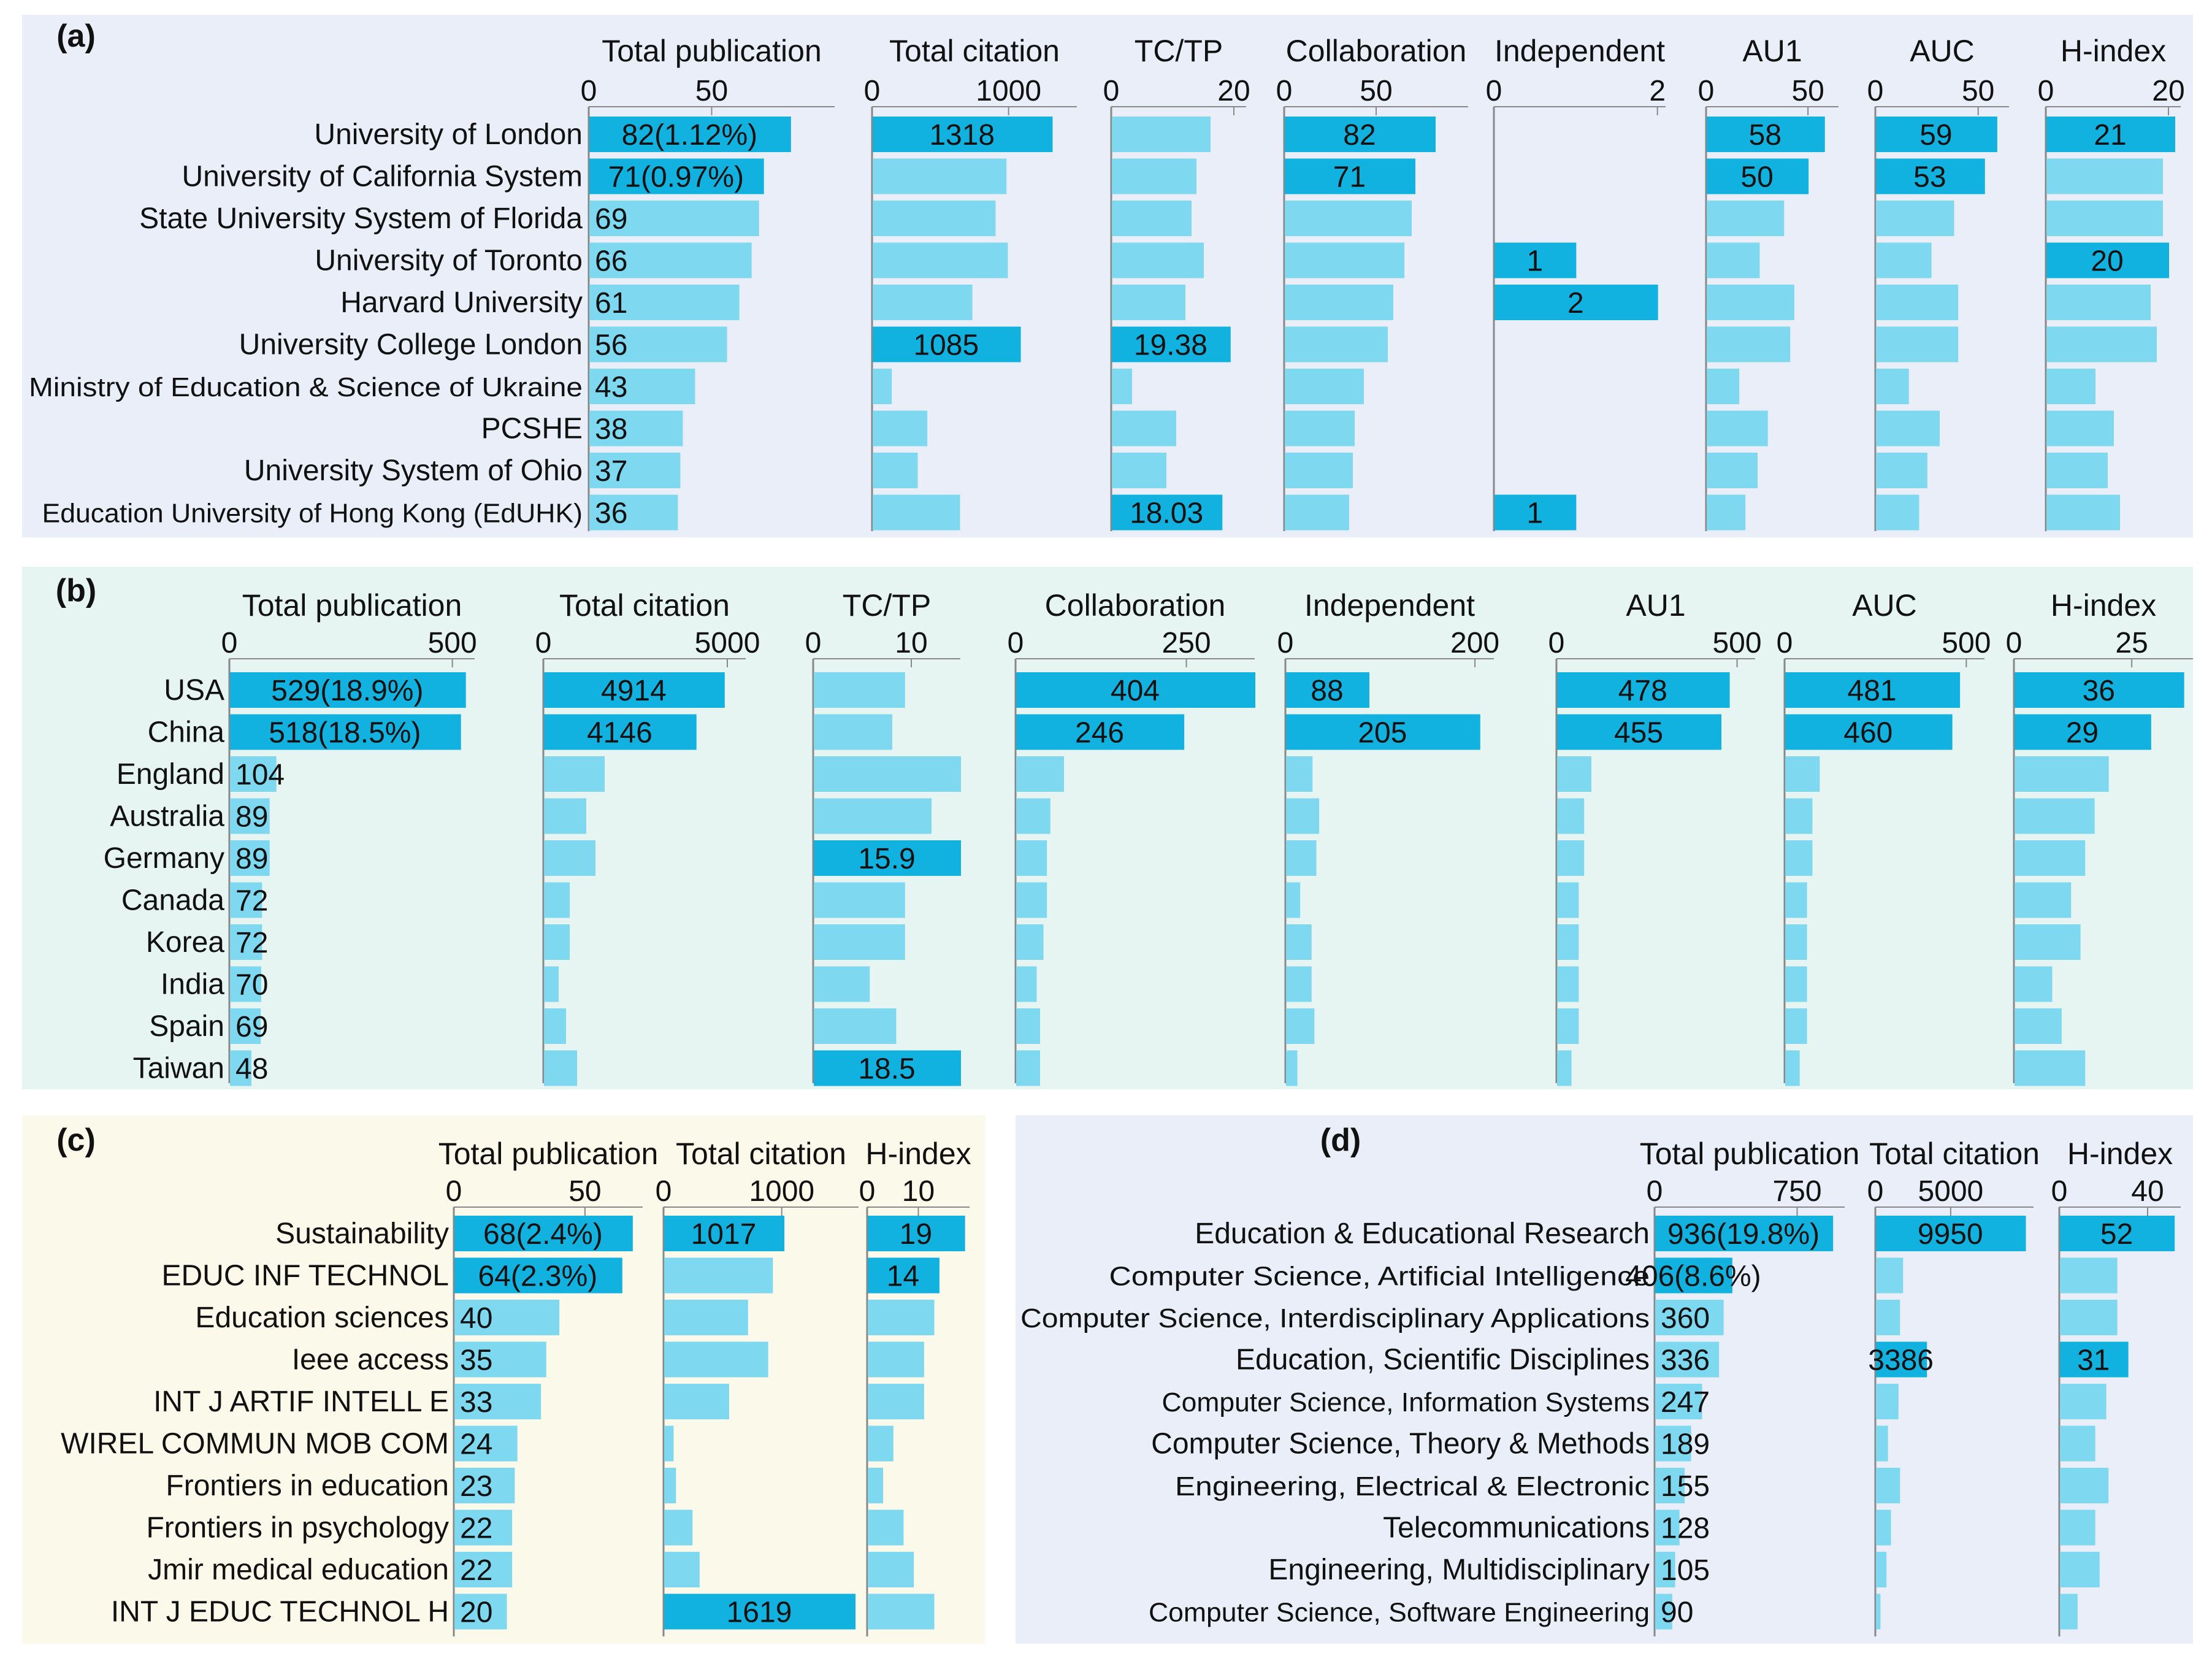 The height and width of the screenshot is (1653, 2212). What do you see at coordinates (1186, 643) in the screenshot?
I see `col-collaboration-tick-label: 250` at bounding box center [1186, 643].